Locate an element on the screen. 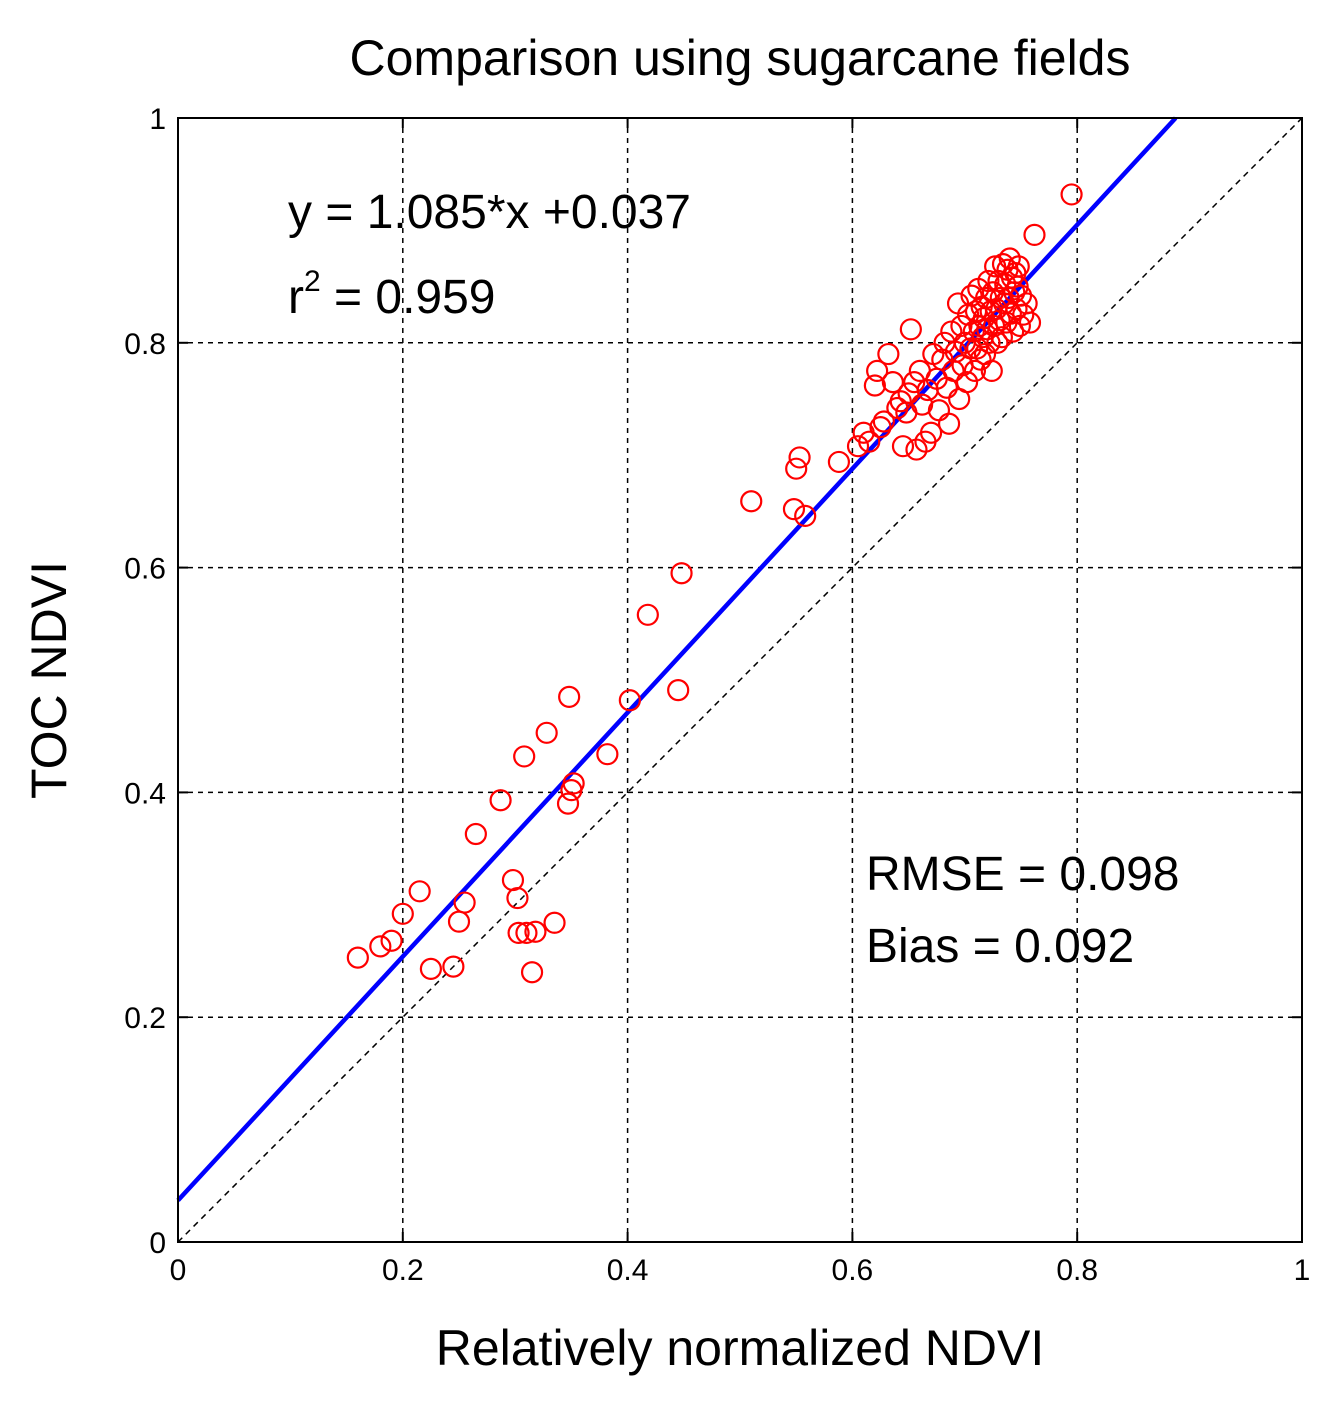 The width and height of the screenshot is (1333, 1409). x-axis-label: Relatively normalized NDVI is located at coordinates (740, 1348).